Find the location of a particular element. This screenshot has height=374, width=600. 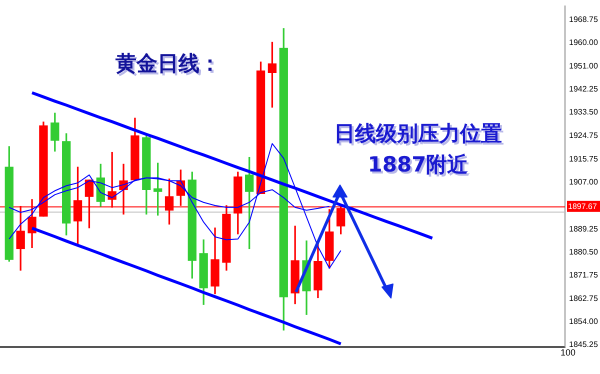

y-tick-label: 1924.75 is located at coordinates (583, 135).